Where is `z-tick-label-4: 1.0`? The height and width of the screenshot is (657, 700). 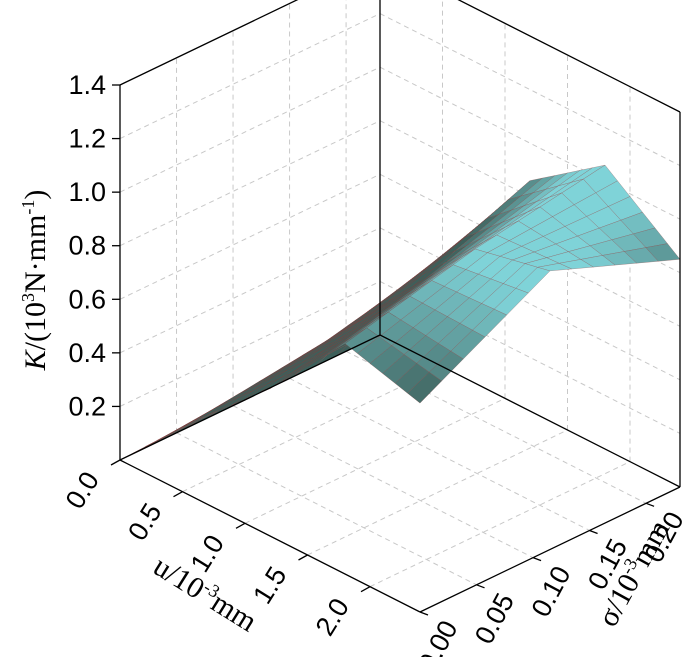
z-tick-label-4: 1.0 is located at coordinates (87, 192).